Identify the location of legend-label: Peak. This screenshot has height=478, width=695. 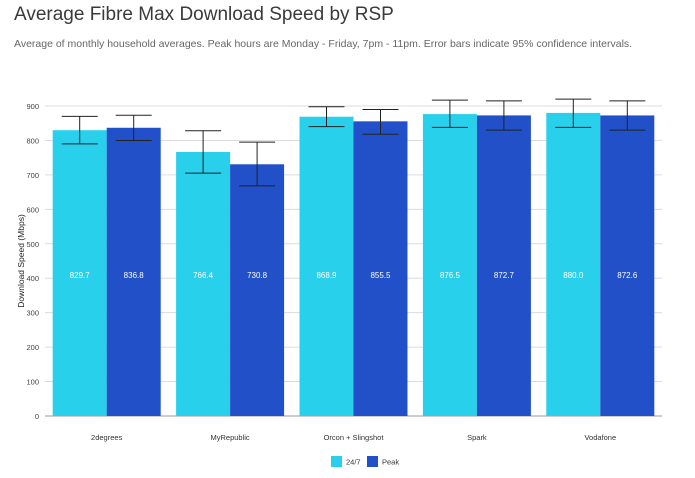
(390, 462).